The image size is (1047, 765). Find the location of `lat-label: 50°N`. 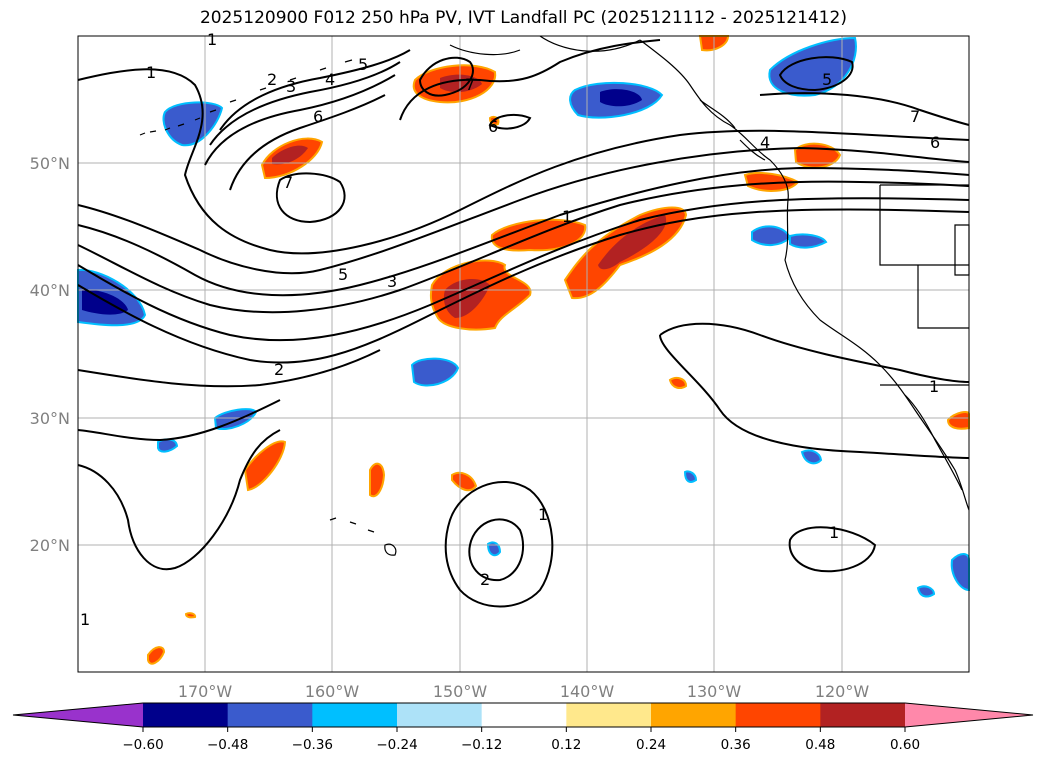

lat-label: 50°N is located at coordinates (50, 163).